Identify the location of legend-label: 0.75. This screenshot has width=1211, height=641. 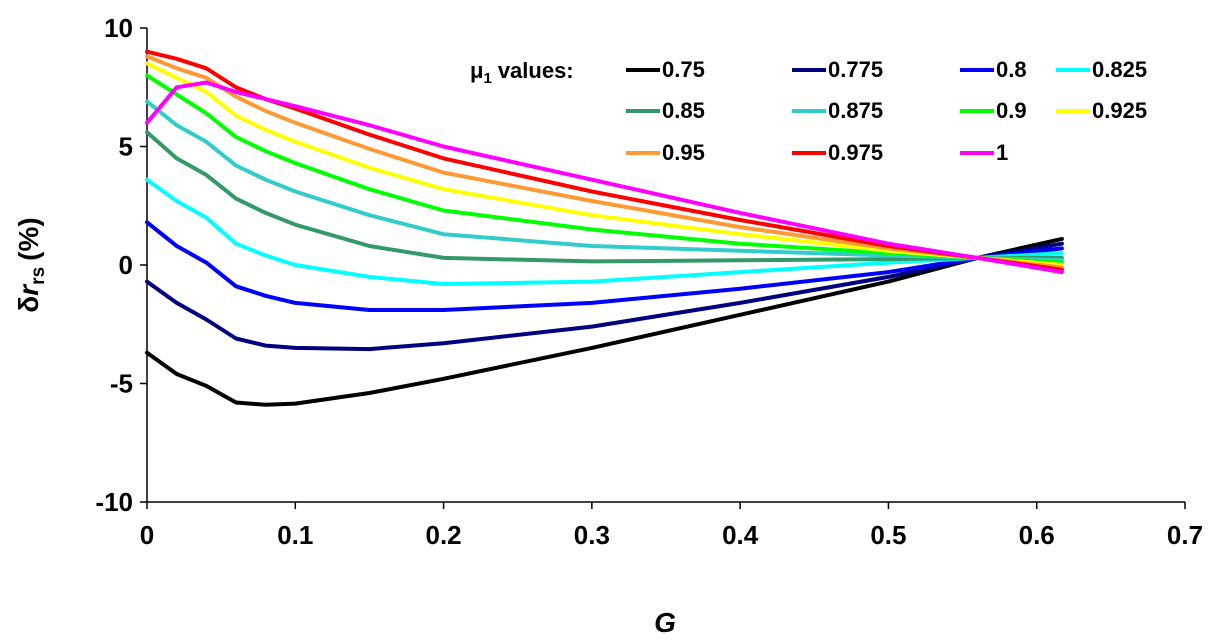
(683, 69).